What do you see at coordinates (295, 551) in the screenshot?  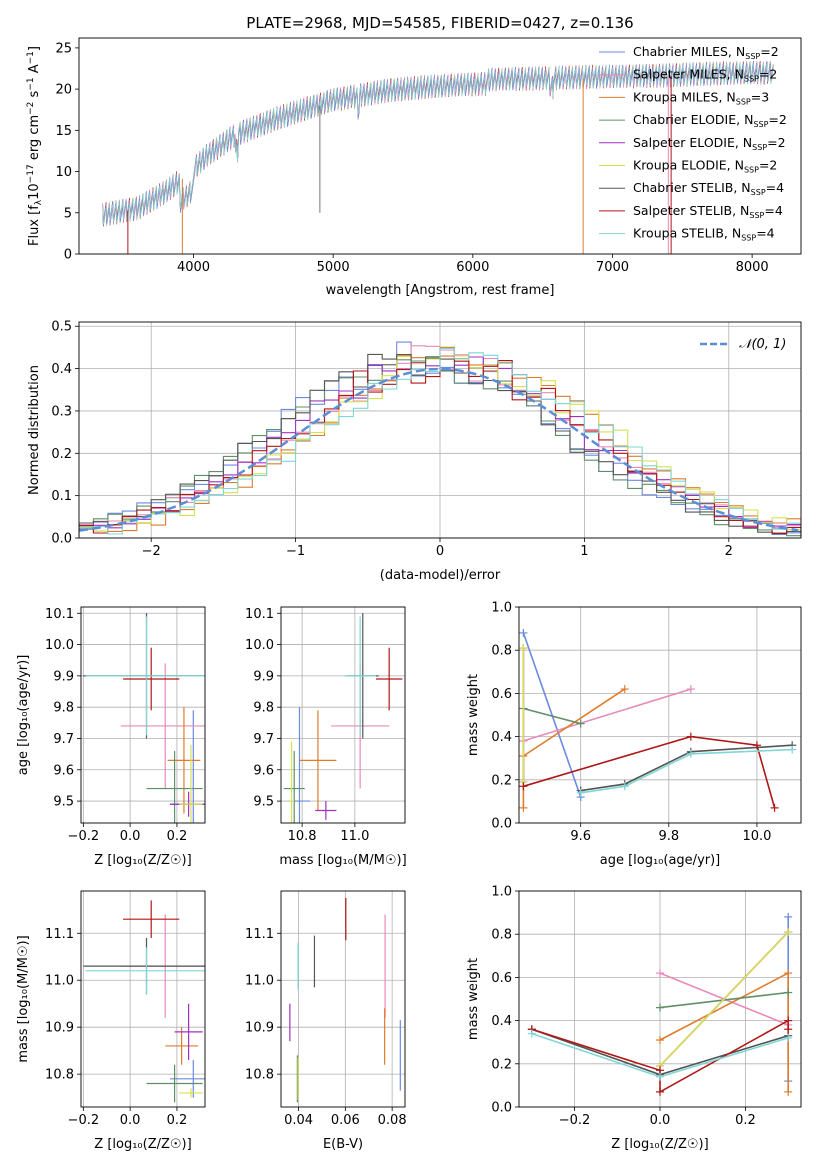 I see `x-tick-label: −1` at bounding box center [295, 551].